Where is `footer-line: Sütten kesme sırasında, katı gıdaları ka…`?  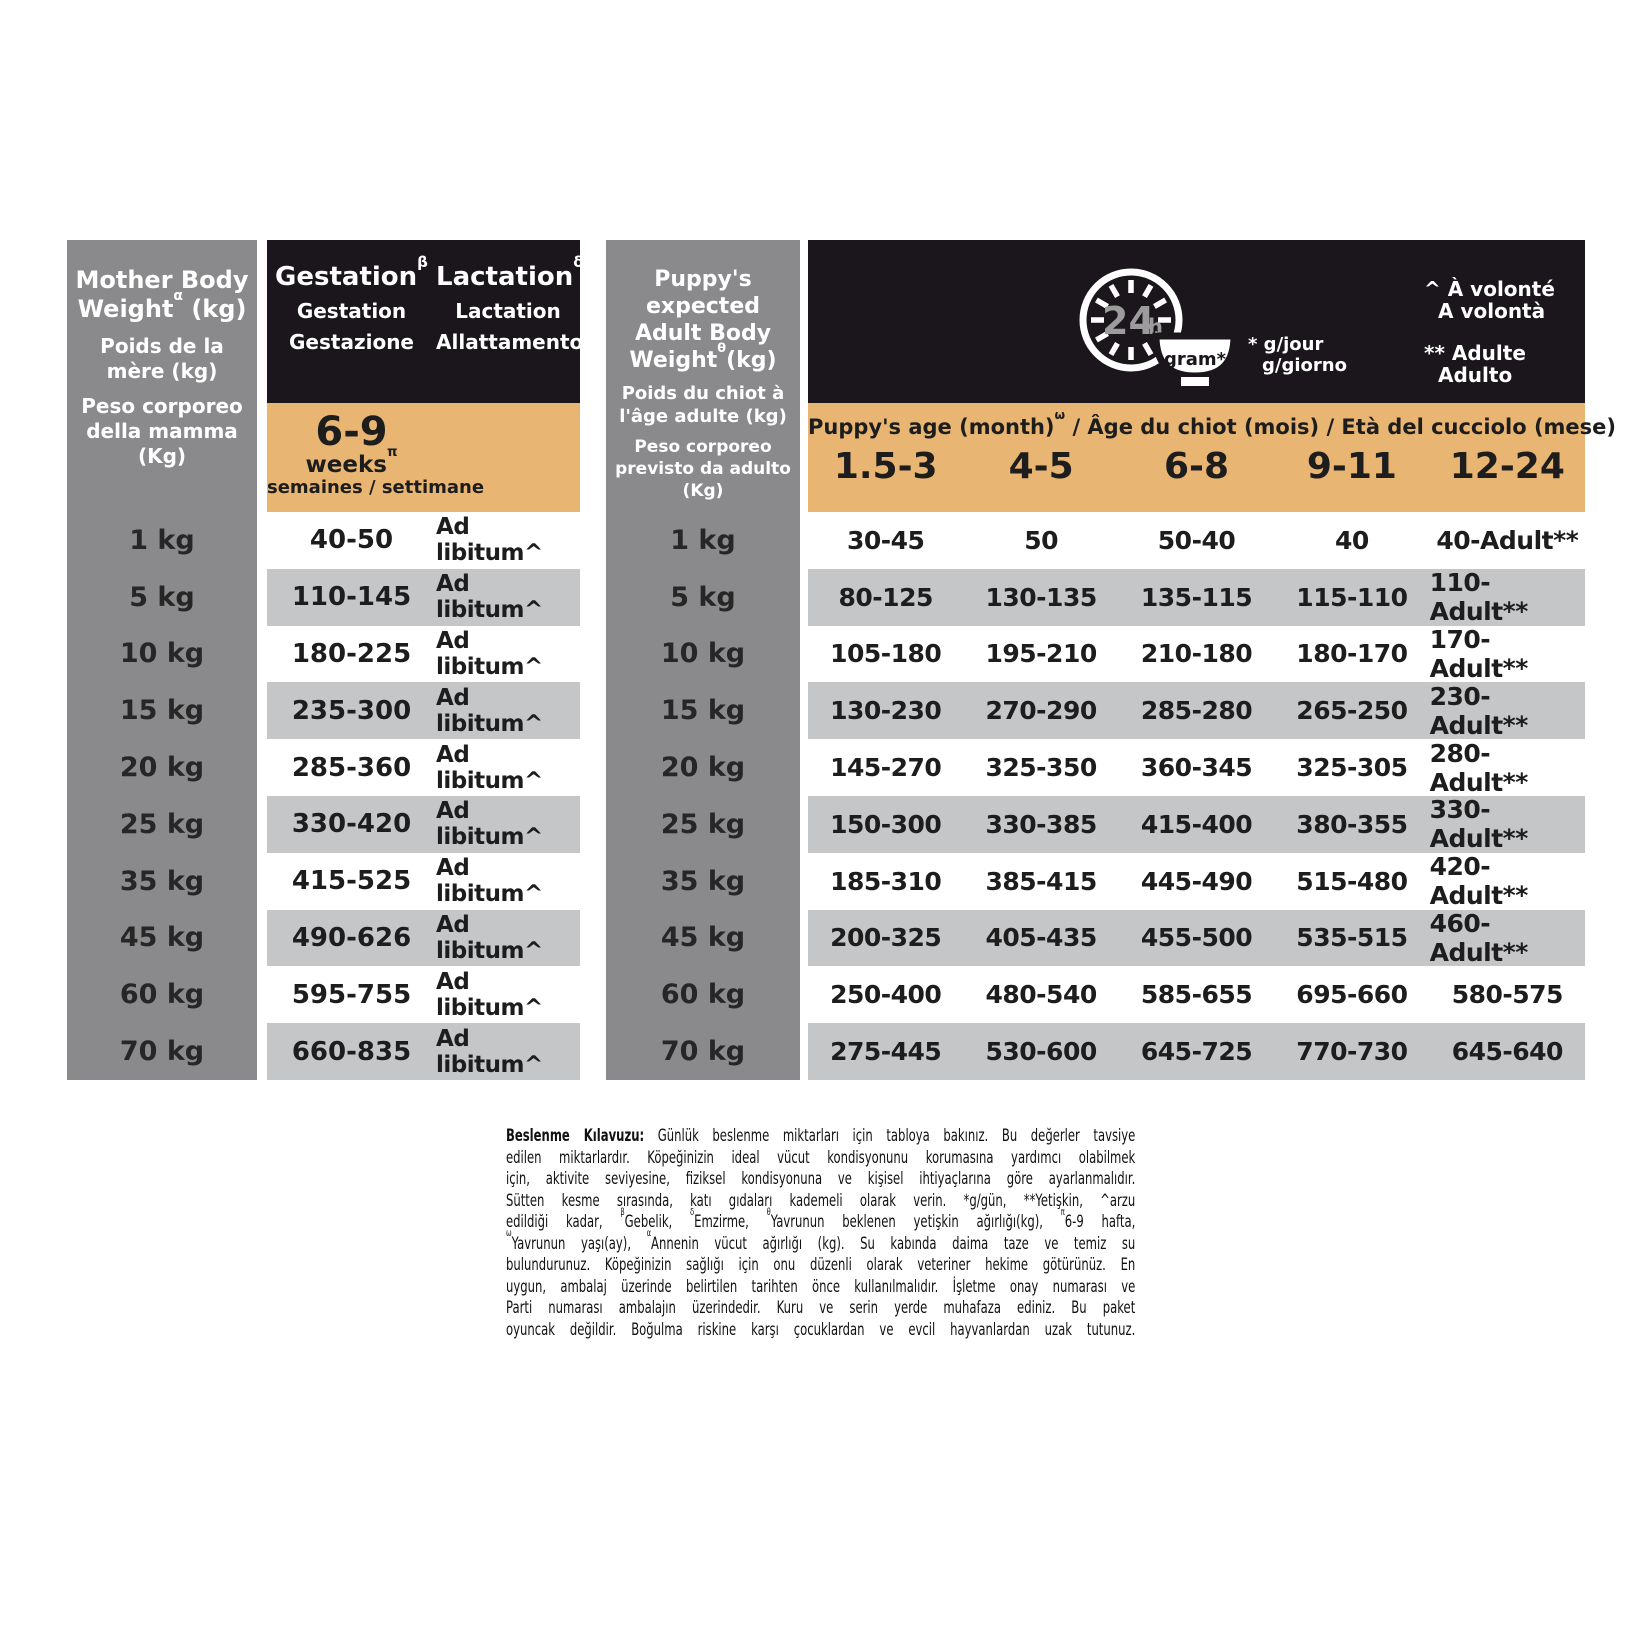 footer-line: Sütten kesme sırasında, katı gıdaları ka… is located at coordinates (821, 1200).